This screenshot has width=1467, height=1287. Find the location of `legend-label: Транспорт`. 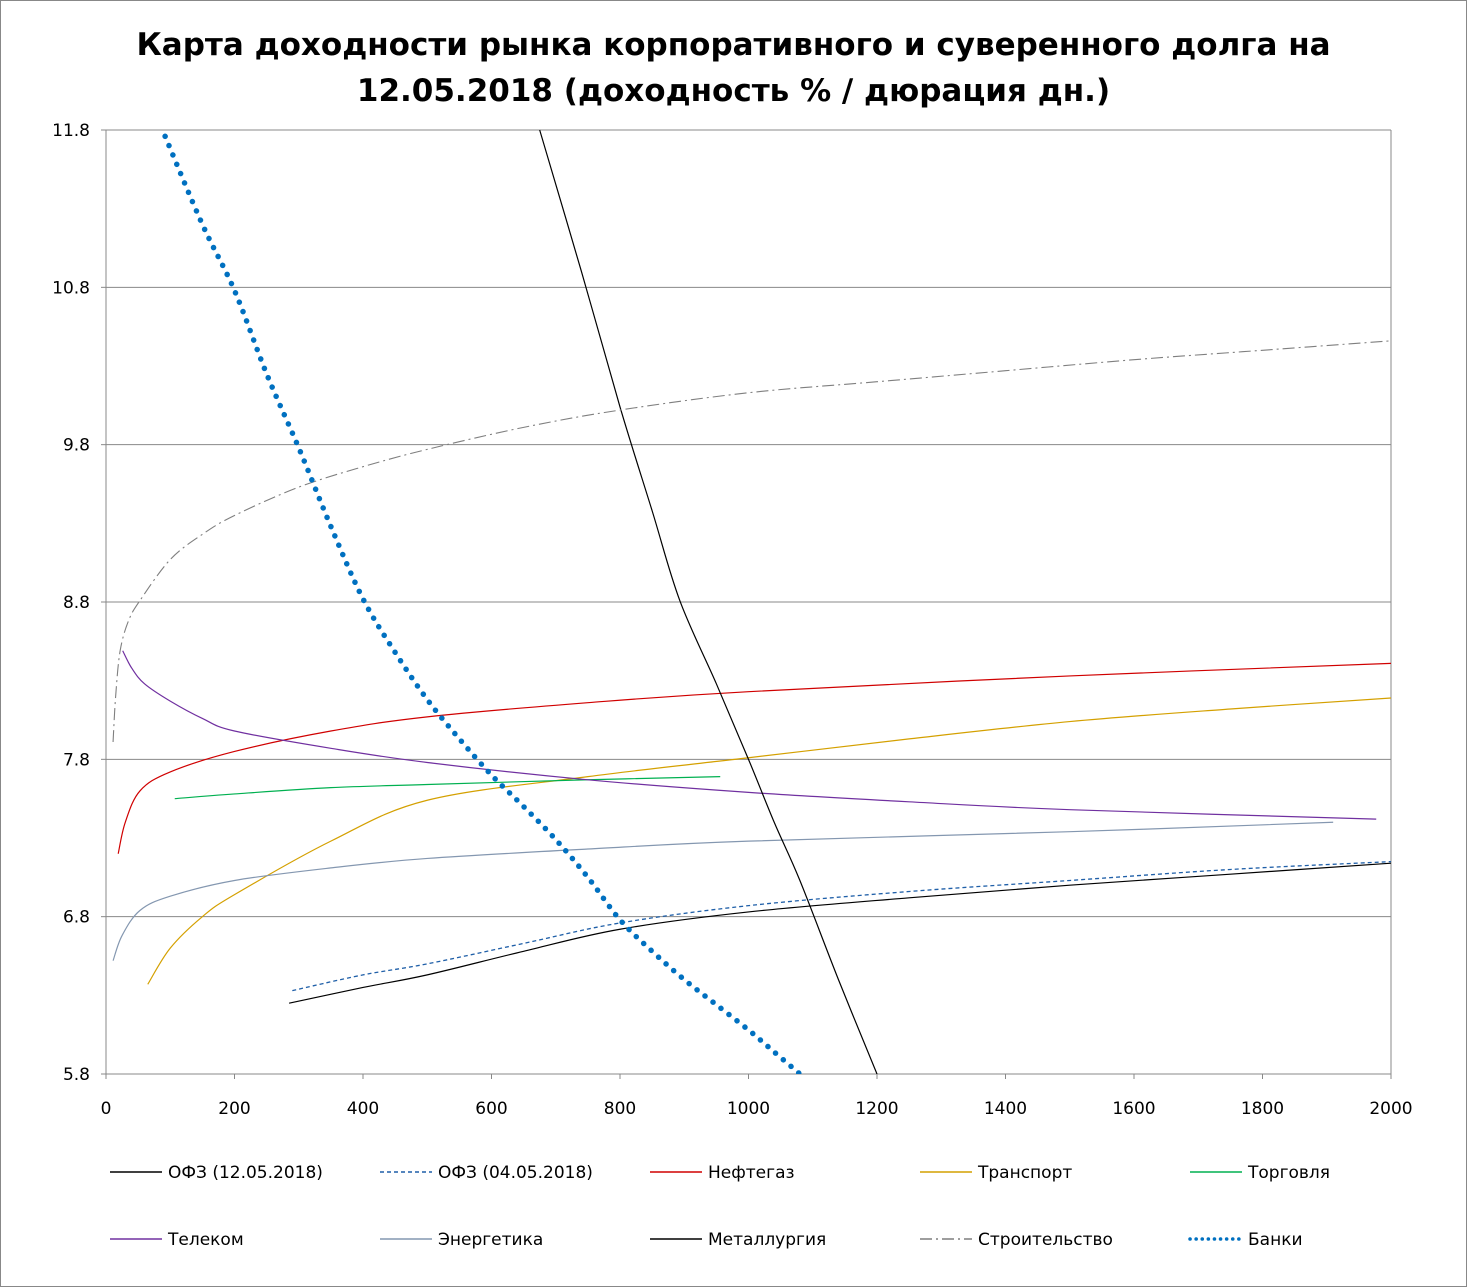

legend-label: Транспорт is located at coordinates (1024, 1173).